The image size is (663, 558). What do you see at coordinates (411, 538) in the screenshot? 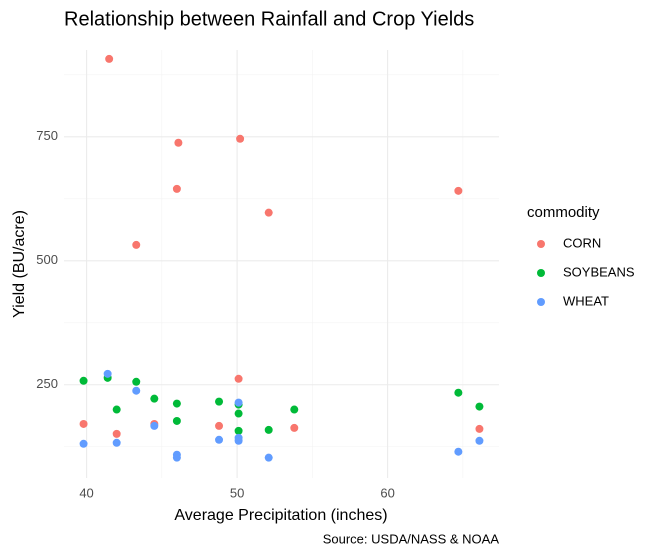
I see `caption: Source: USDA/NASS & NOAA` at bounding box center [411, 538].